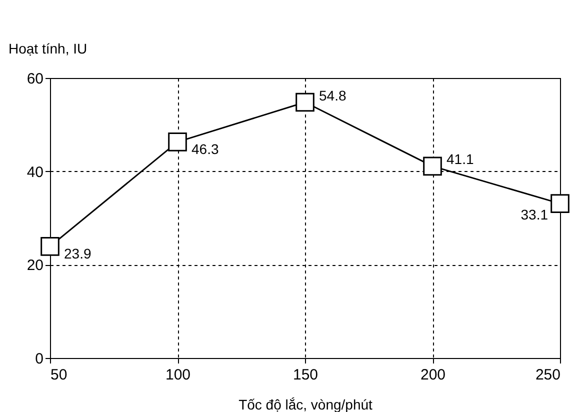  I want to click on x-tick-label: 150, so click(305, 375).